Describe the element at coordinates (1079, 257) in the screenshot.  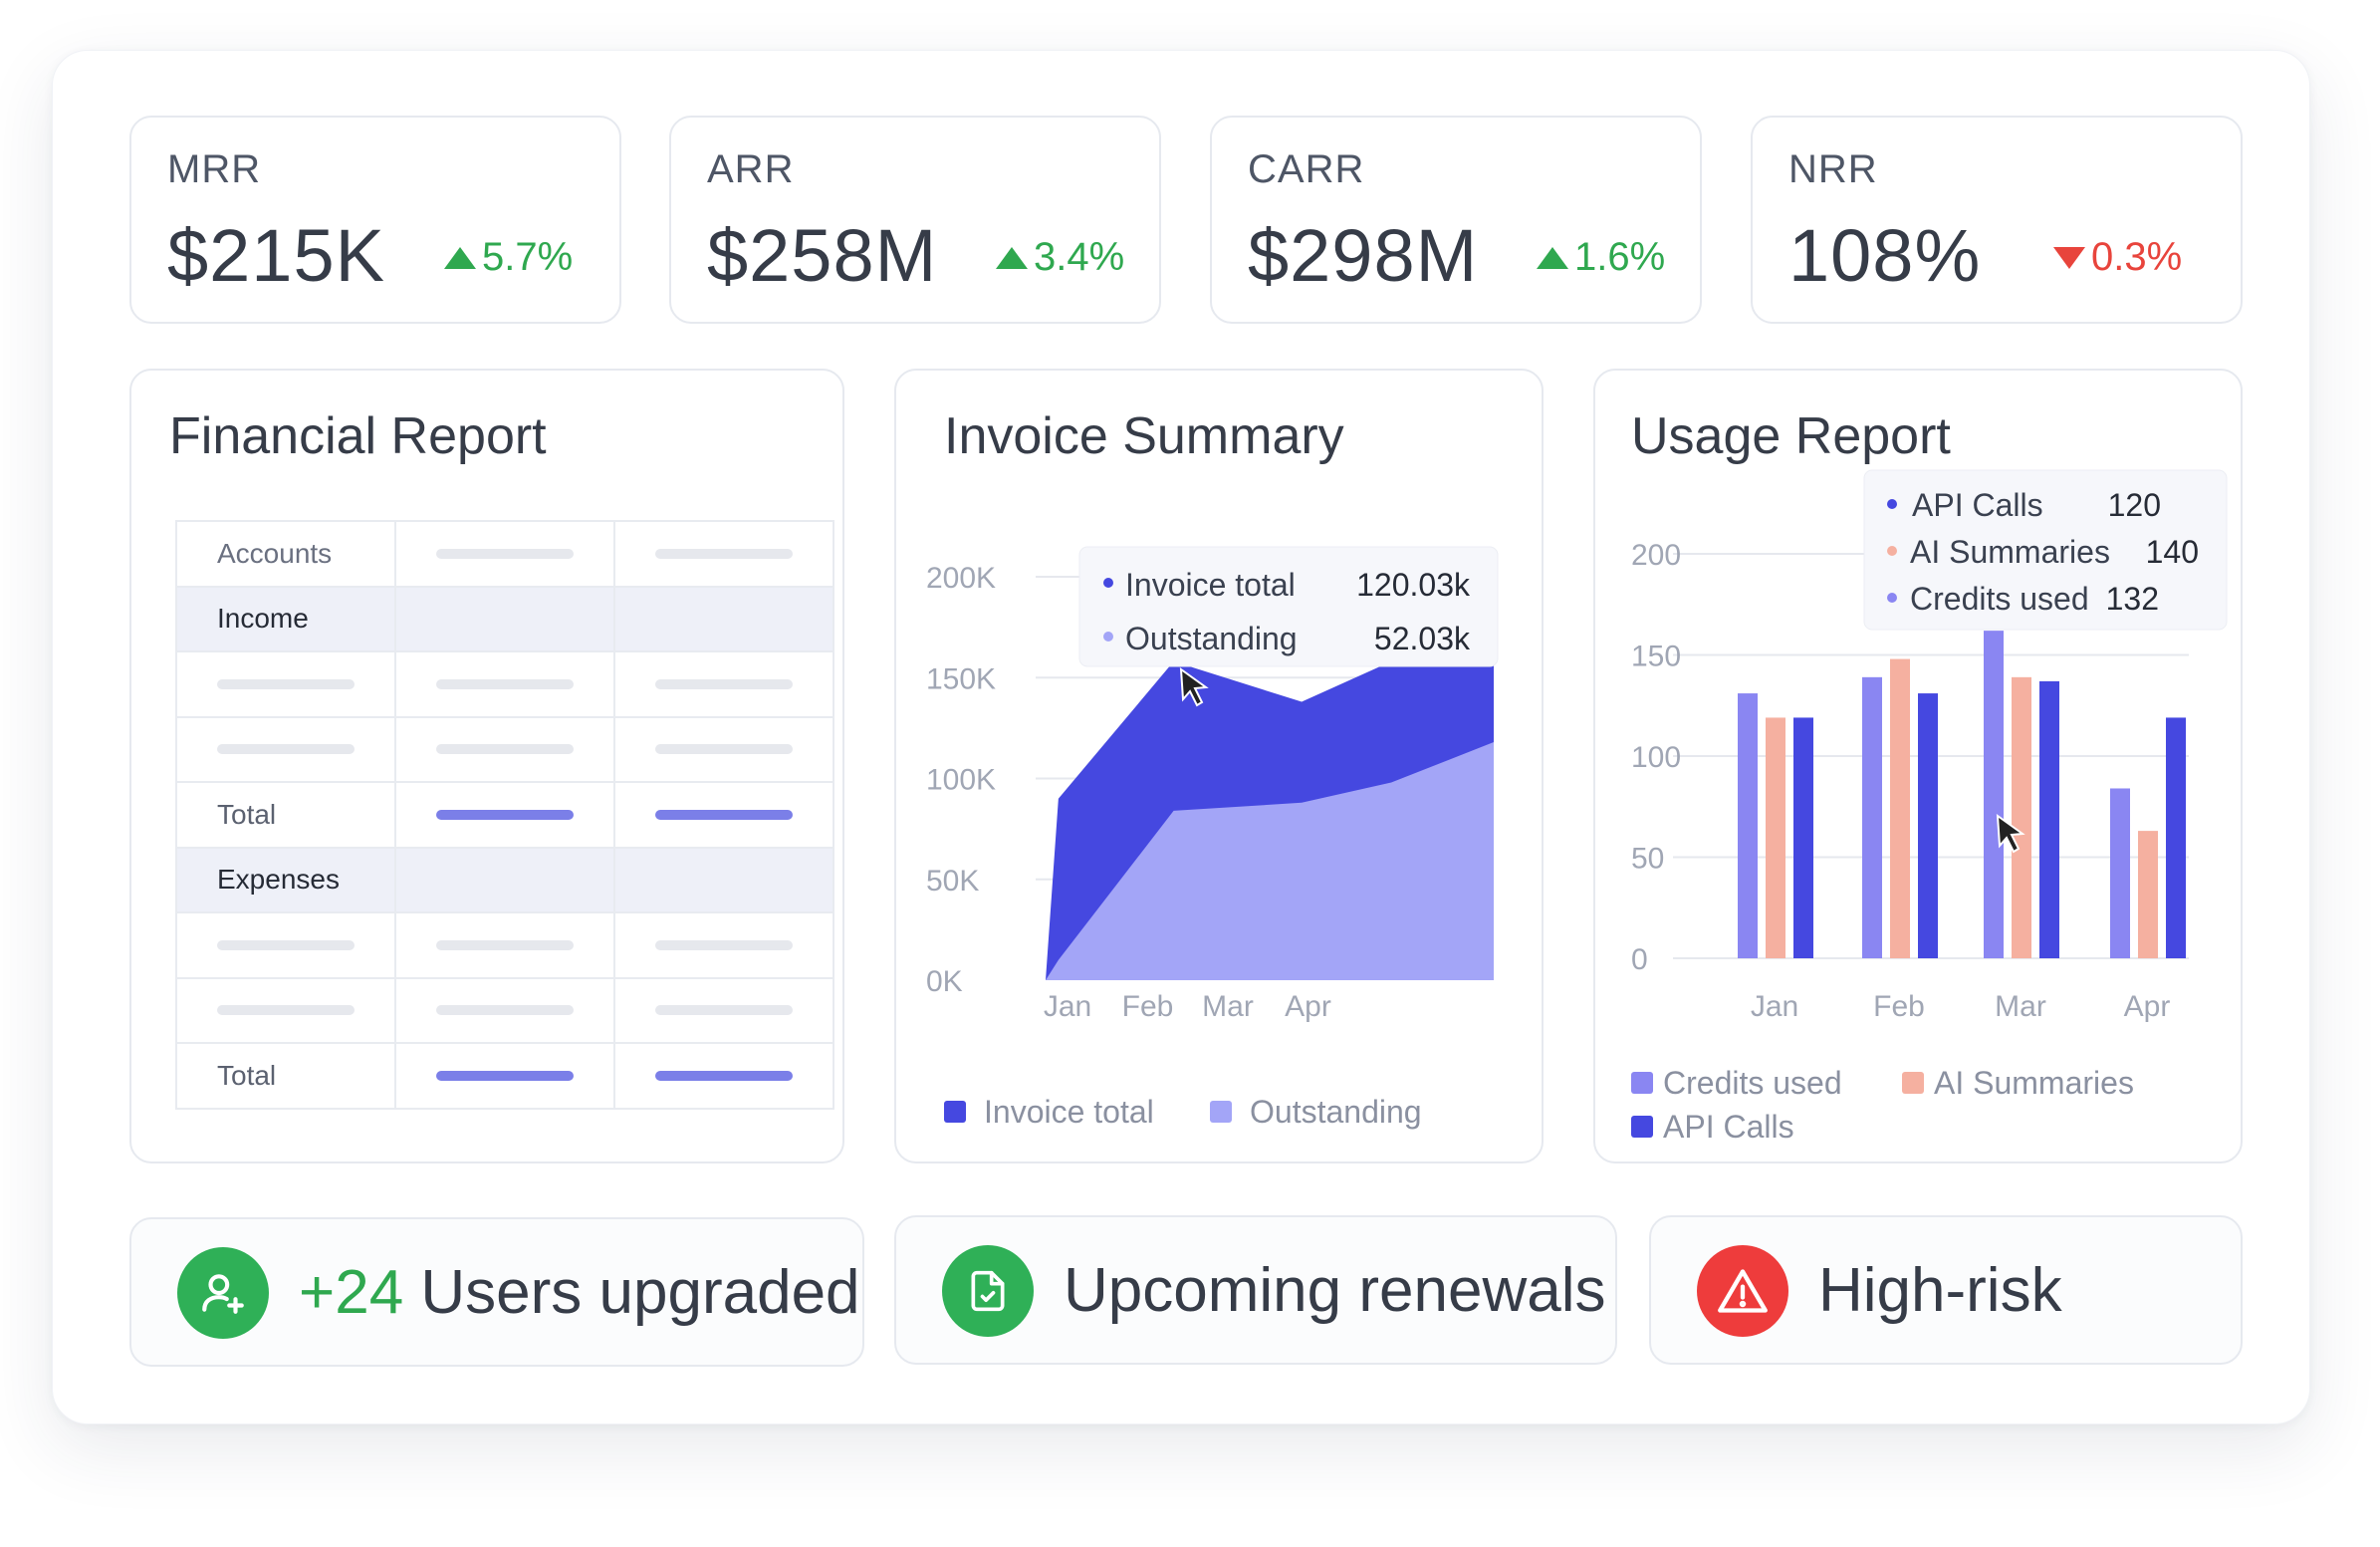
I see `kpi-delta-value: 3.4%` at that location.